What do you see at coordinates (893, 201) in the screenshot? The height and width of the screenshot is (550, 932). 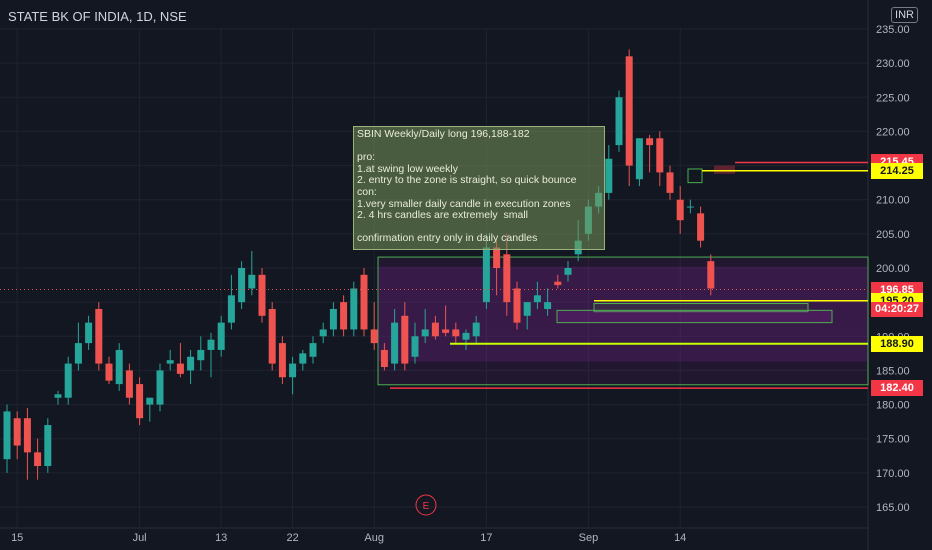 I see `y-tick-label: 210.00` at bounding box center [893, 201].